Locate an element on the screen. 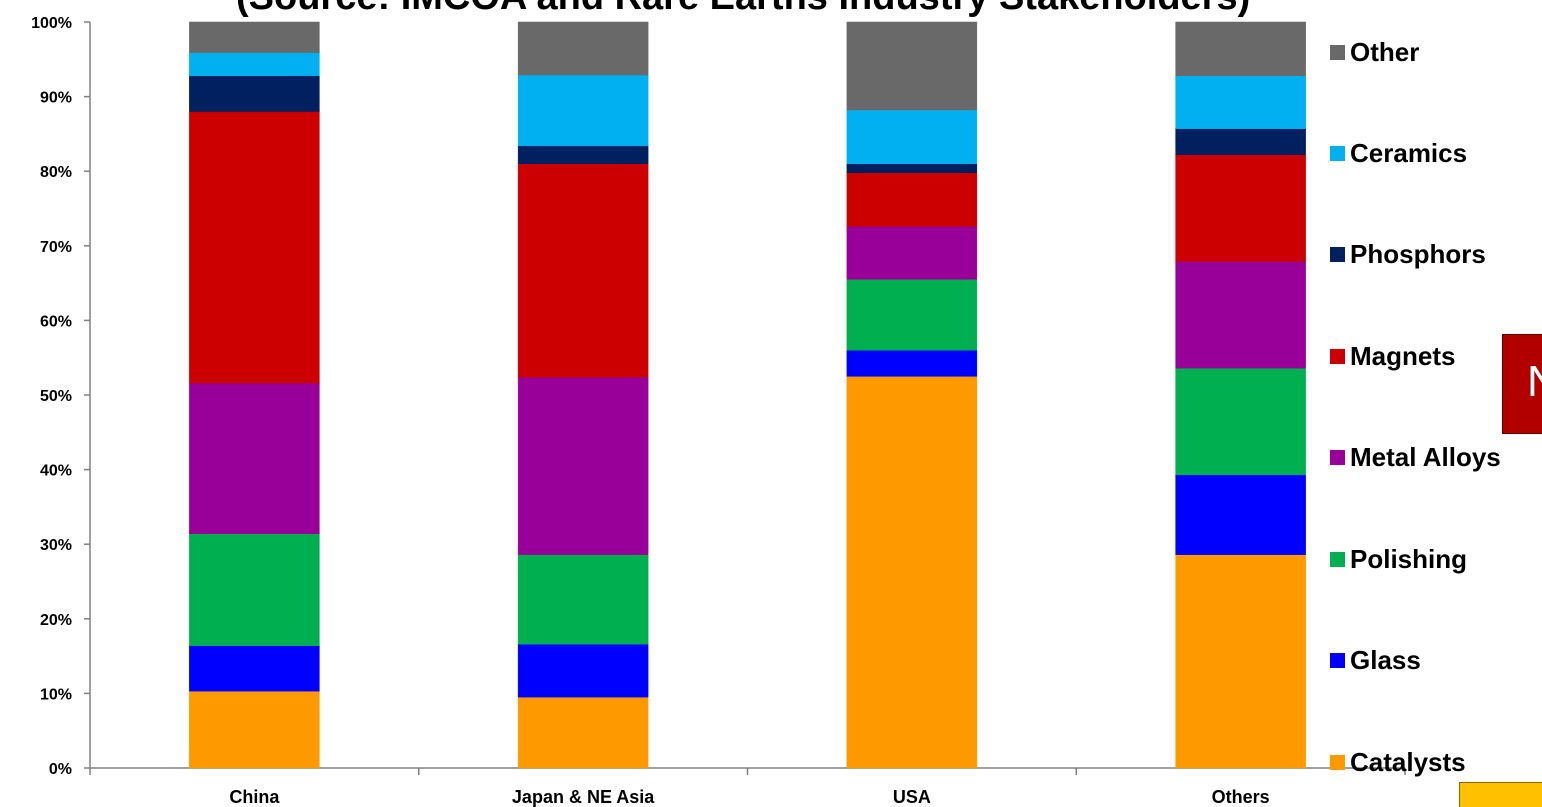 The height and width of the screenshot is (807, 1542). callout-text: N is located at coordinates (1534, 382).